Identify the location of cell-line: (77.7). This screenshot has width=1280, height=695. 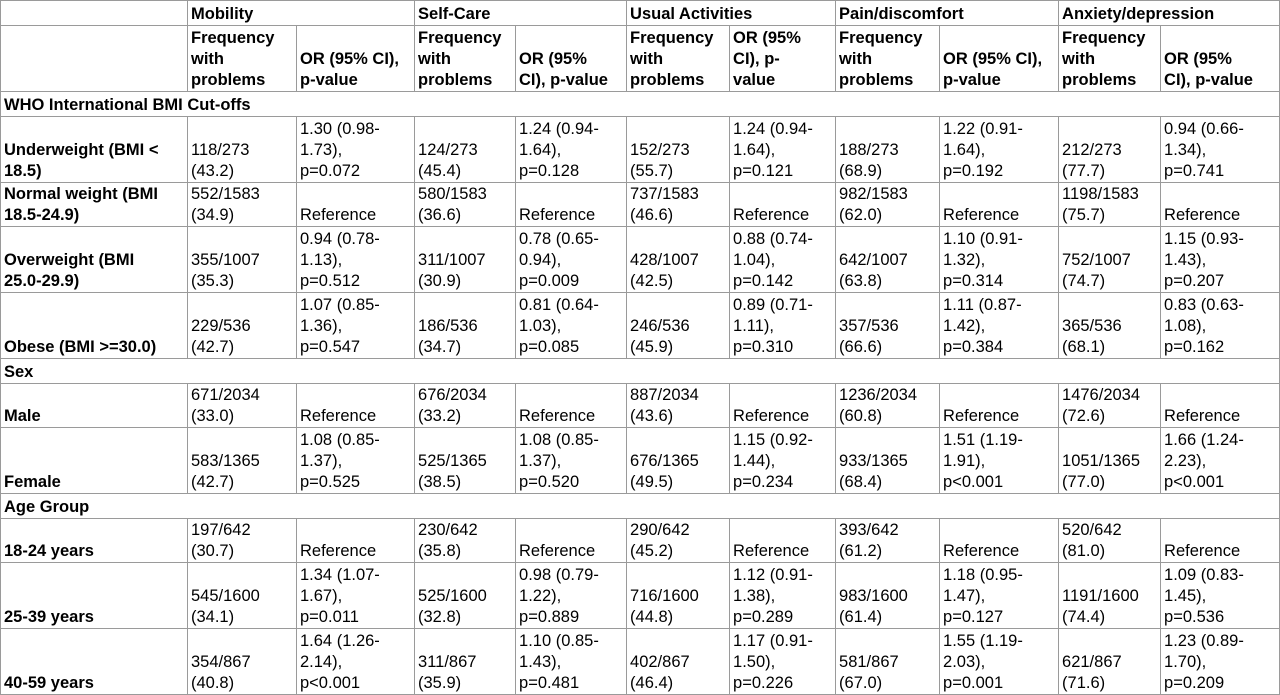
(1084, 171).